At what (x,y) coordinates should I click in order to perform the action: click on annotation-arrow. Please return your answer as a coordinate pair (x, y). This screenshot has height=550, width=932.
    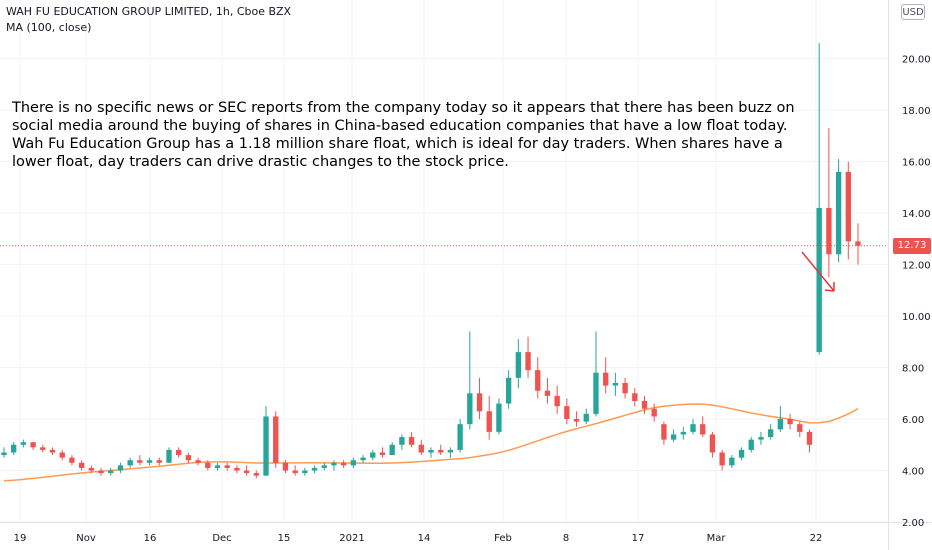
    Looking at the image, I should click on (818, 271).